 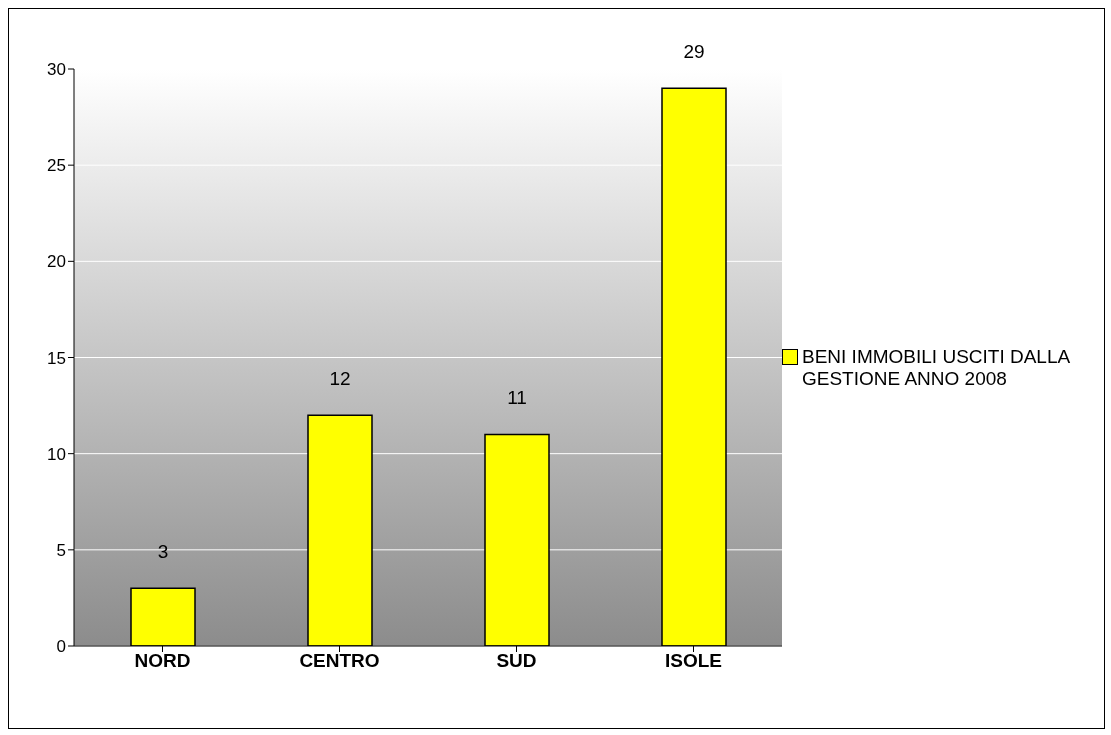 What do you see at coordinates (936, 367) in the screenshot?
I see `legend-label: BENI IMMOBILI USCITI DALLA GESTIONE ANNO 2008` at bounding box center [936, 367].